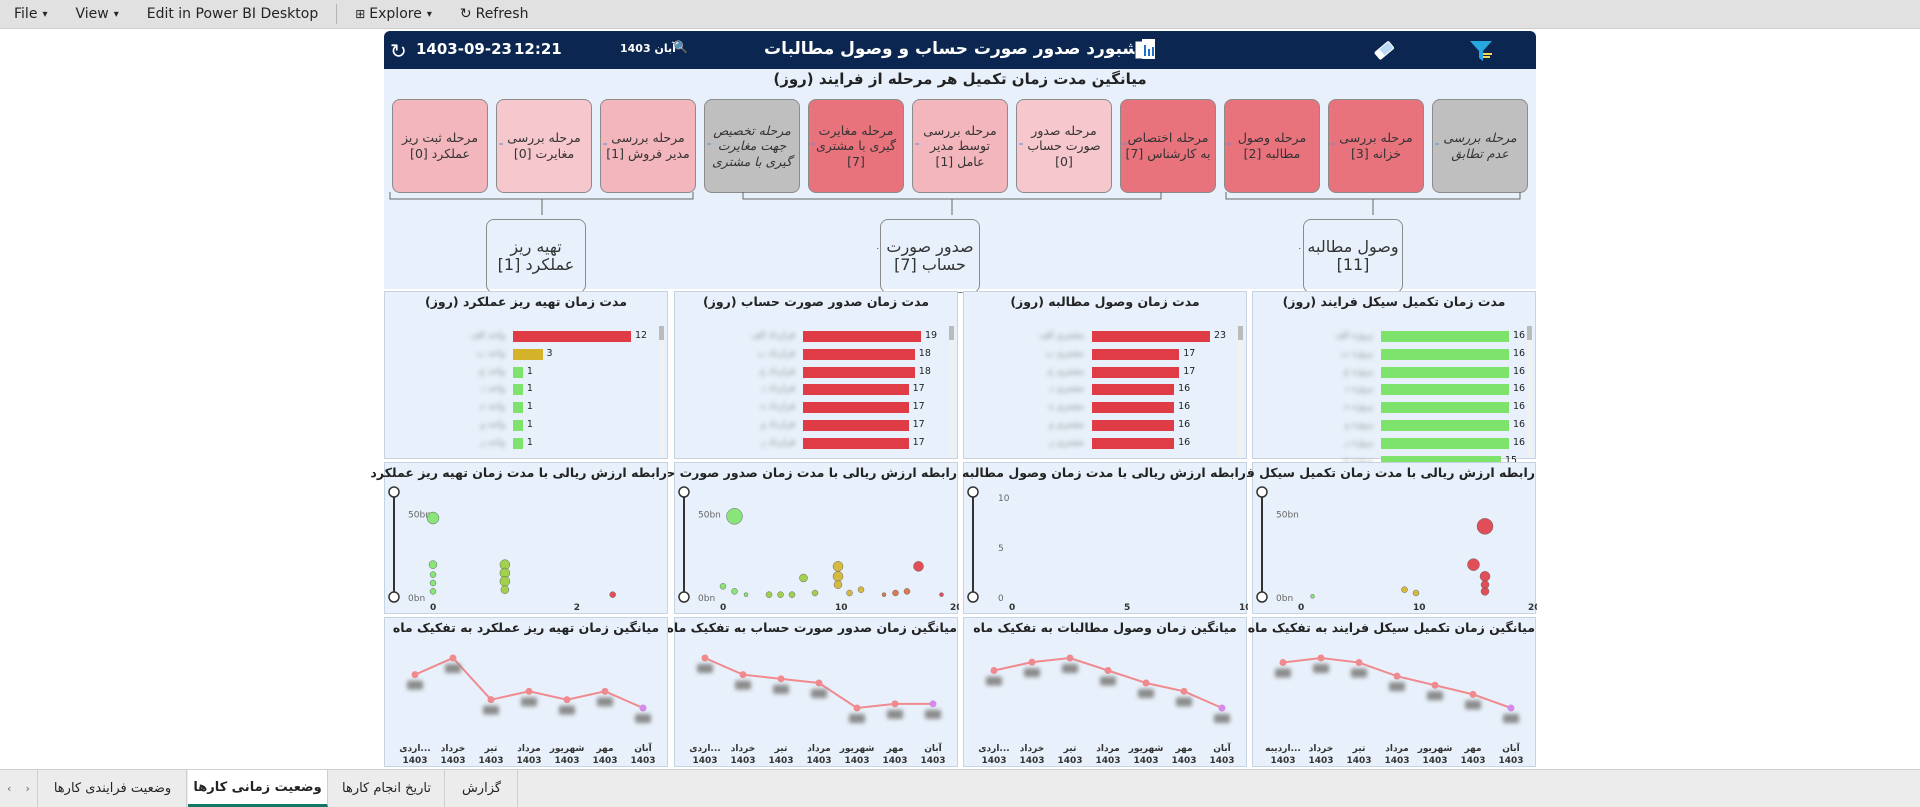  What do you see at coordinates (1272, 146) in the screenshot?
I see `process-stage: مرحله وصول مطالبه [2]` at bounding box center [1272, 146].